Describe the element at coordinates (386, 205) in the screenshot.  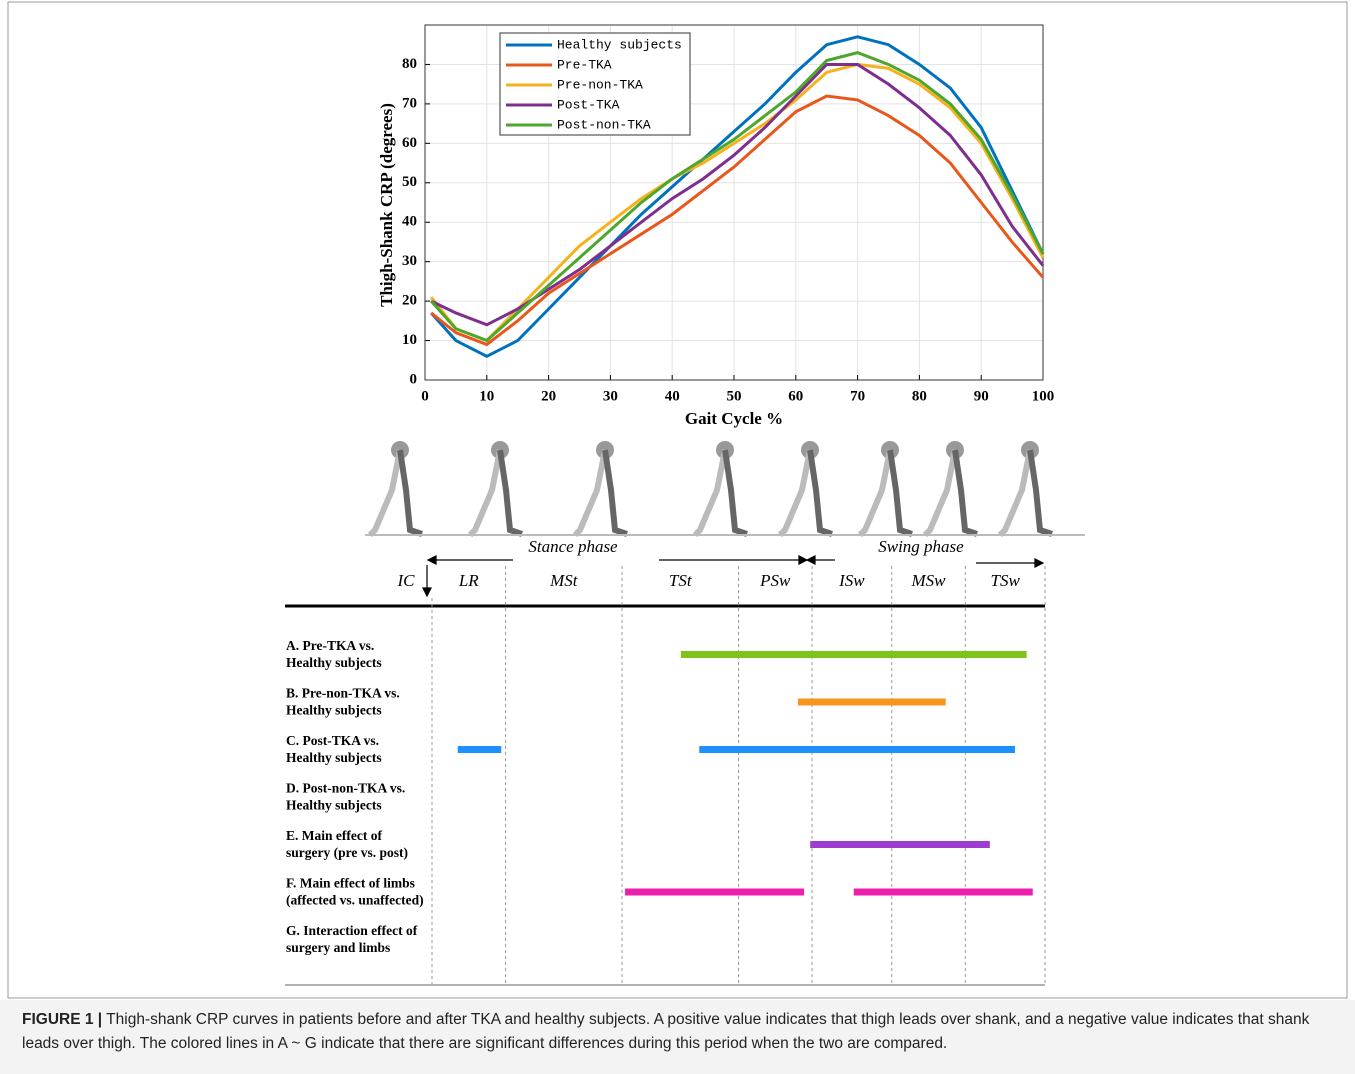
I see `y-axis-label: Thigh-Shank CRP (degrees)` at that location.